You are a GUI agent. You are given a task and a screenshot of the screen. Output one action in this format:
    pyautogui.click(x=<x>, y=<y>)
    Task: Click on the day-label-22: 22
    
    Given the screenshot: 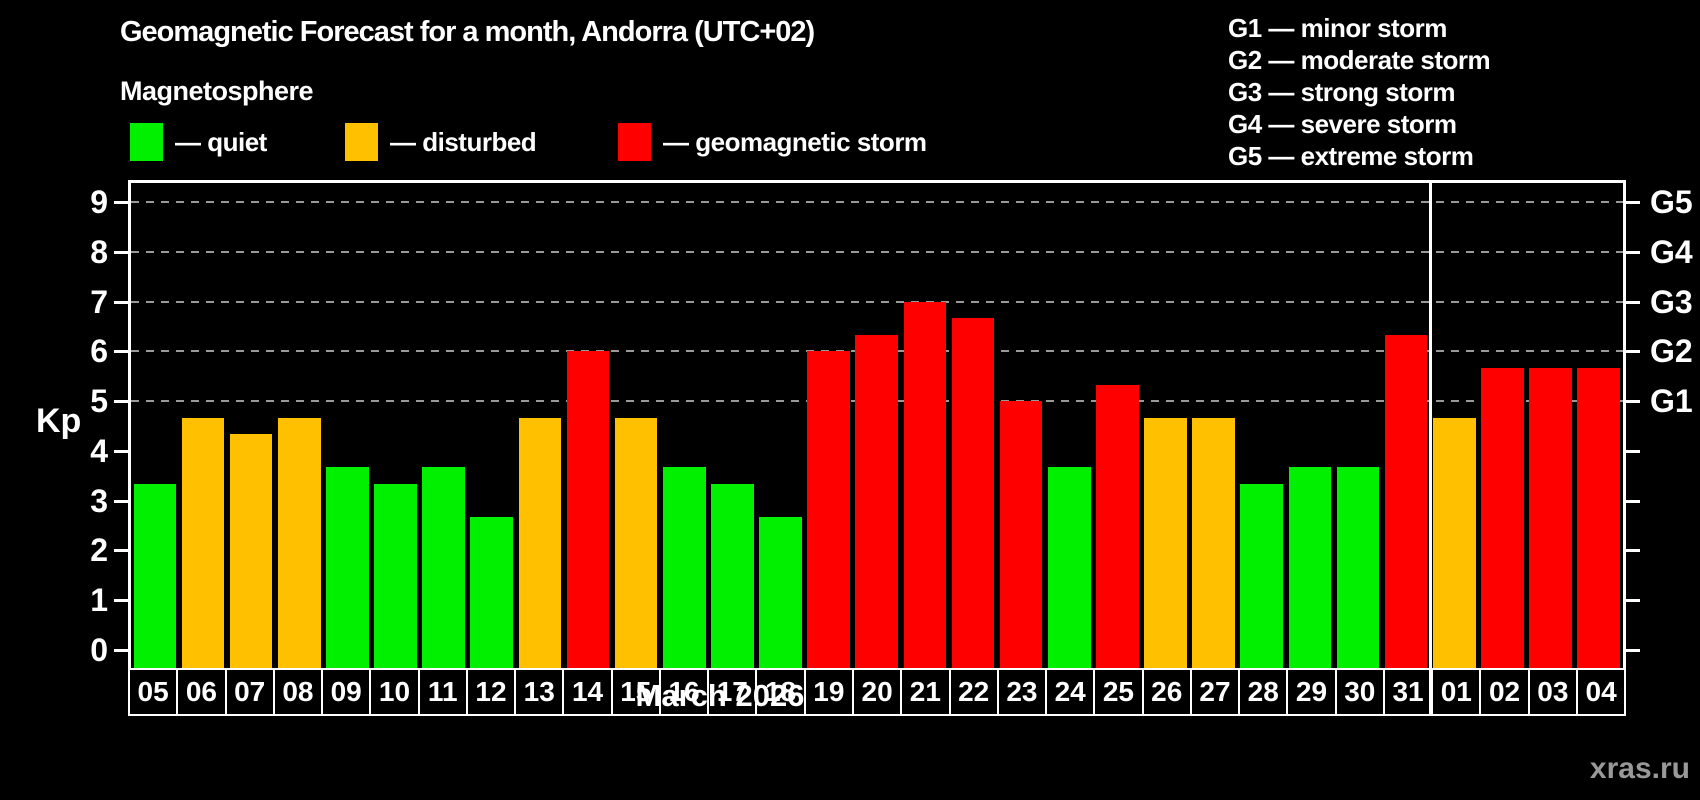 What is the action you would take?
    pyautogui.click(x=973, y=692)
    